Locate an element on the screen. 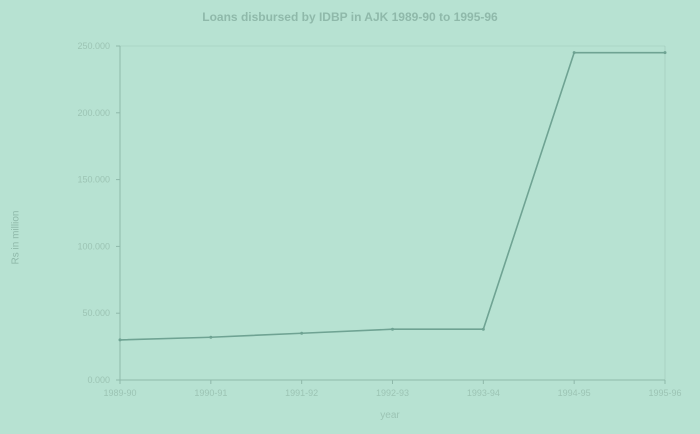  y-axis-label: Rs in million is located at coordinates (16, 237).